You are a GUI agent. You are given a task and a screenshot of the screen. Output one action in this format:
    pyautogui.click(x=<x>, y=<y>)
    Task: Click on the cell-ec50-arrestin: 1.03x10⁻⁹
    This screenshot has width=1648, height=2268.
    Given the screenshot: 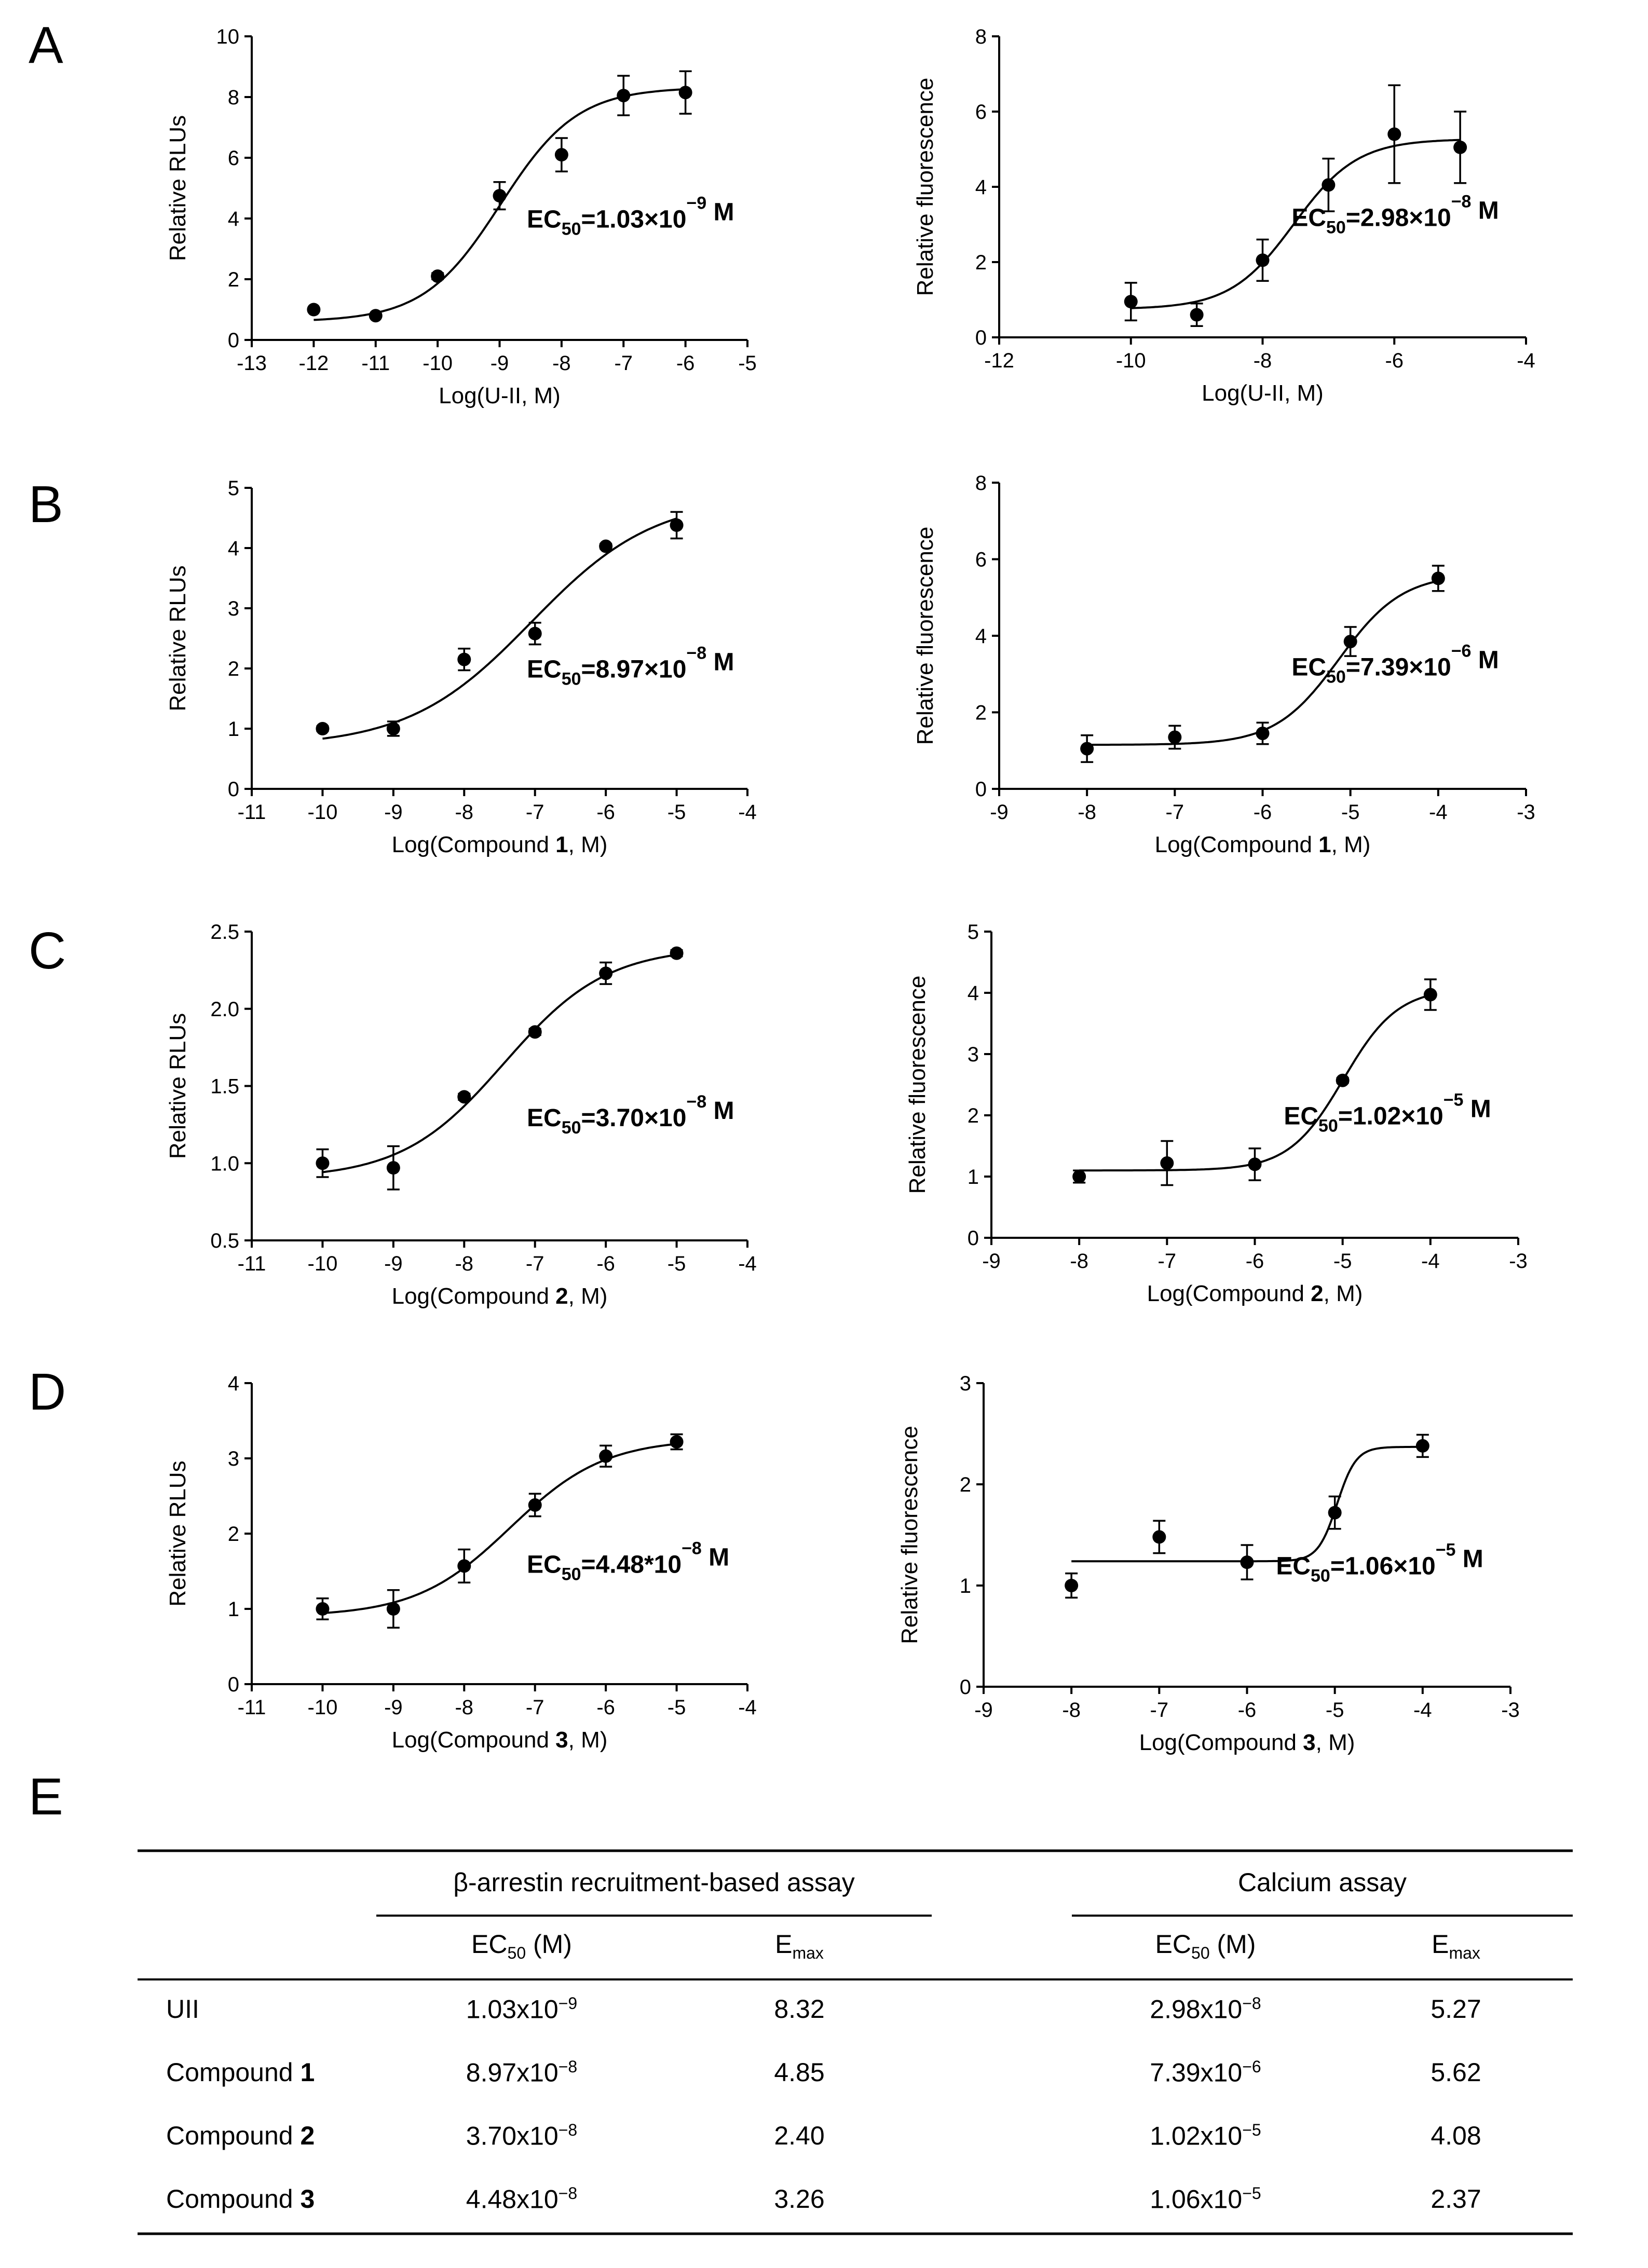 What is the action you would take?
    pyautogui.click(x=522, y=2008)
    